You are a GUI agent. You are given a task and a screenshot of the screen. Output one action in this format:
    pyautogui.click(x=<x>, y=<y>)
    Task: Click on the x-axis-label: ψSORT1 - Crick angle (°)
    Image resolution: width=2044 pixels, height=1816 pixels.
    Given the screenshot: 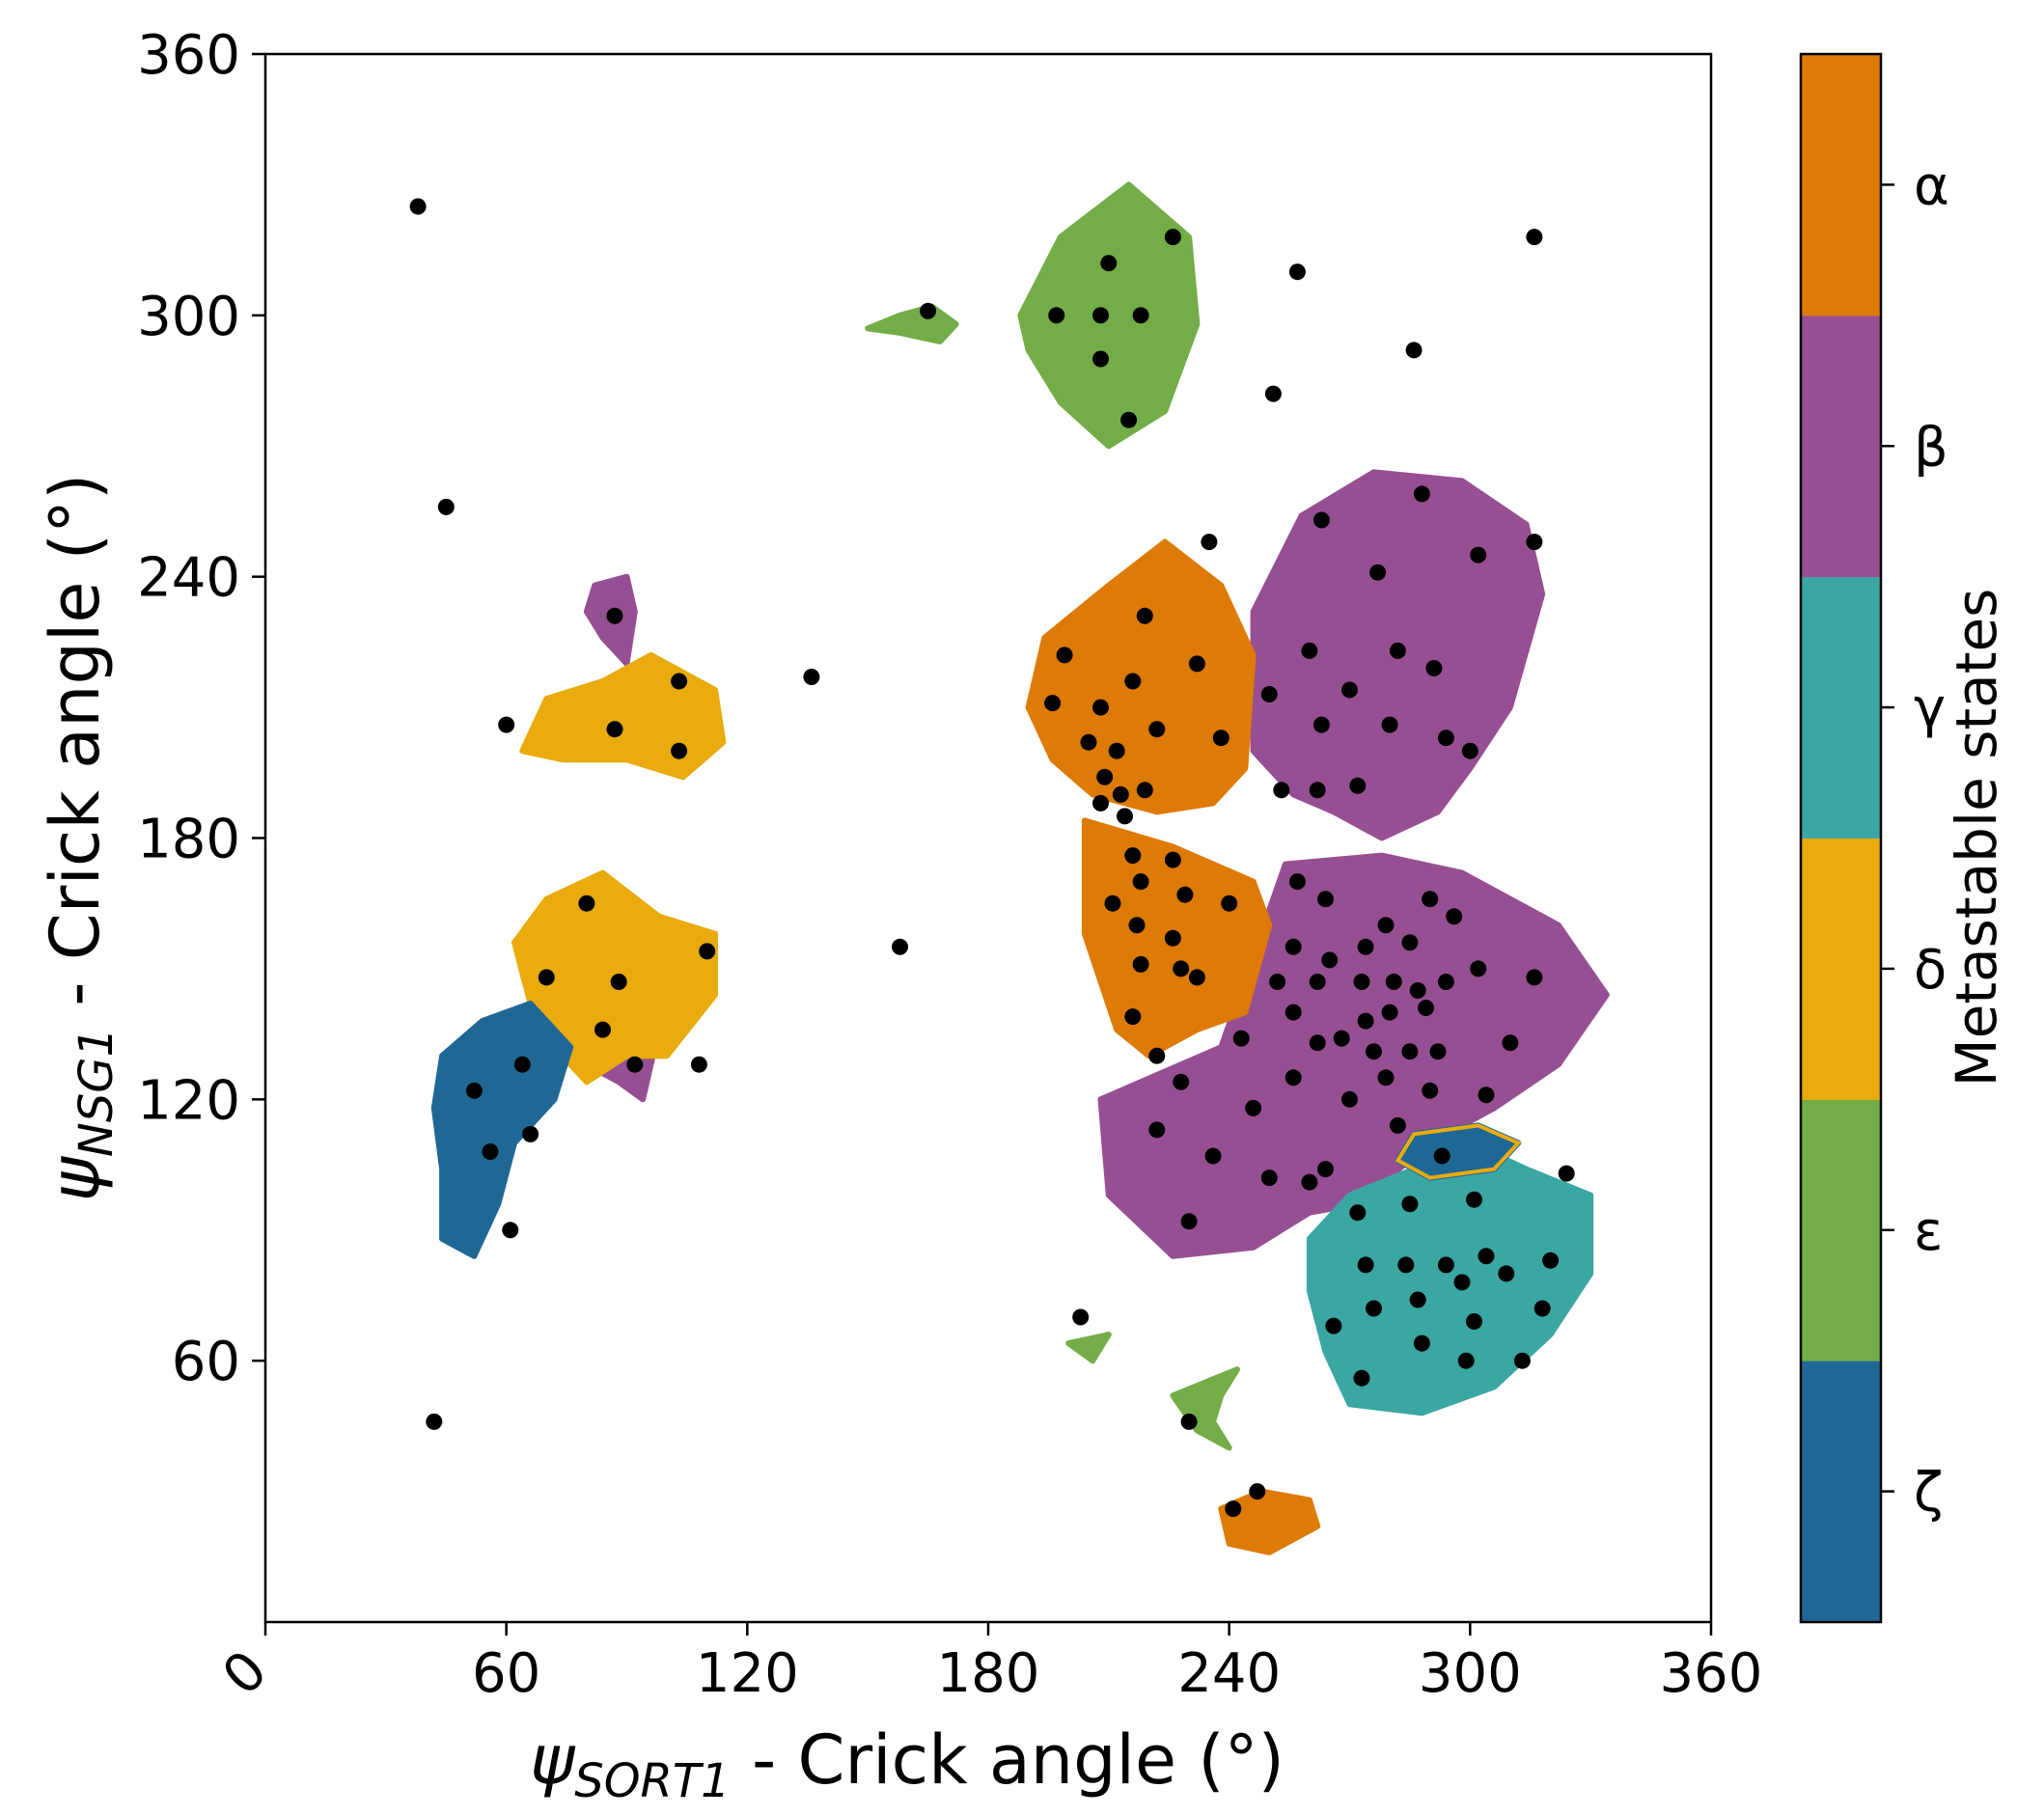 What is the action you would take?
    pyautogui.click(x=907, y=1764)
    